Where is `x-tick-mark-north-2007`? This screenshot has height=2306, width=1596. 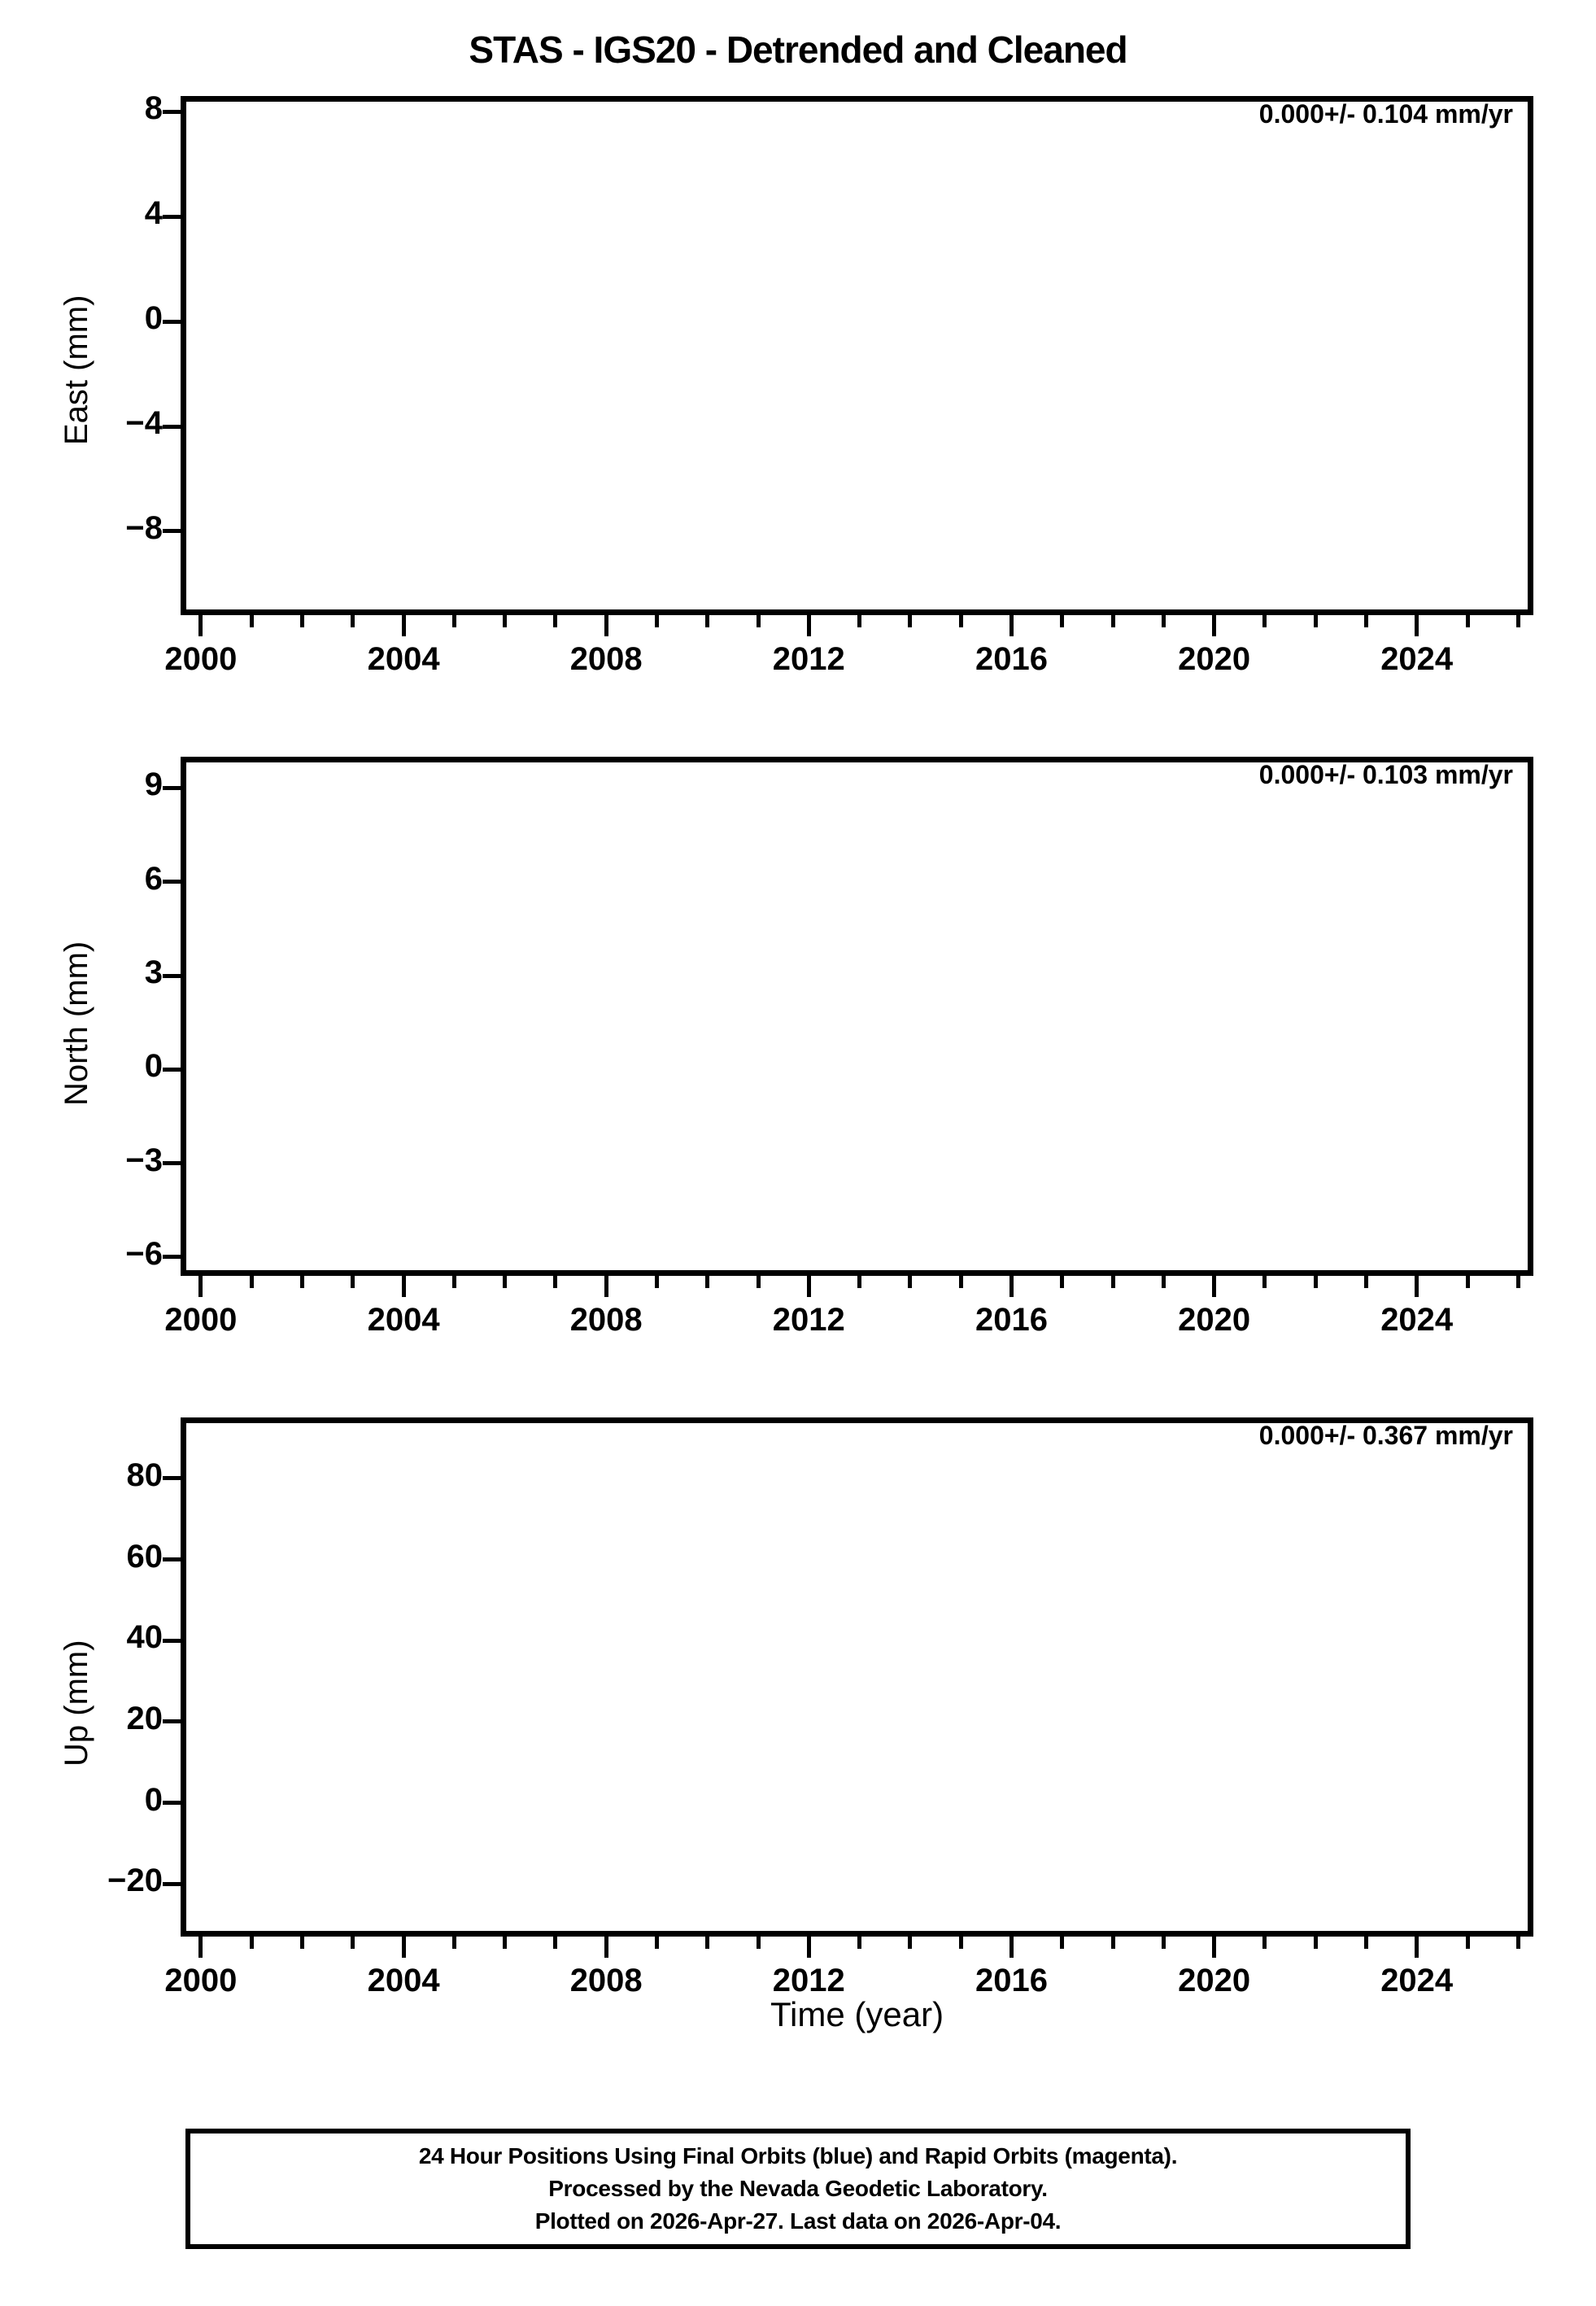
x-tick-mark-north-2007 is located at coordinates (555, 1282).